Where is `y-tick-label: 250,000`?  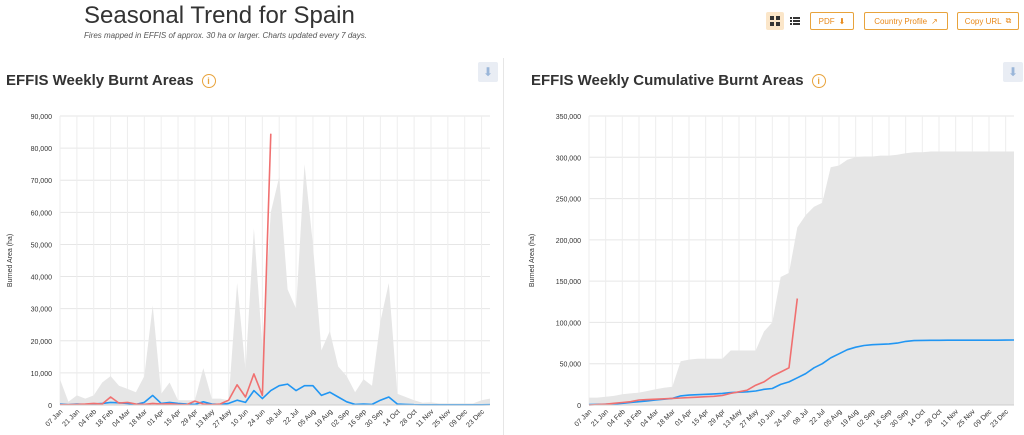
y-tick-label: 250,000 is located at coordinates (568, 200).